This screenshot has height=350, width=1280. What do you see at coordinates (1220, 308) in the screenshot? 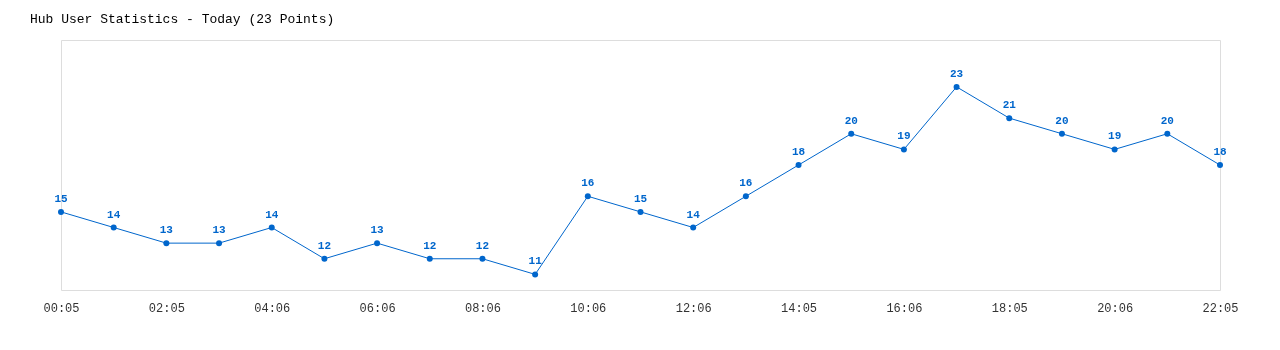
I see `x-tick-label: 22:05` at bounding box center [1220, 308].